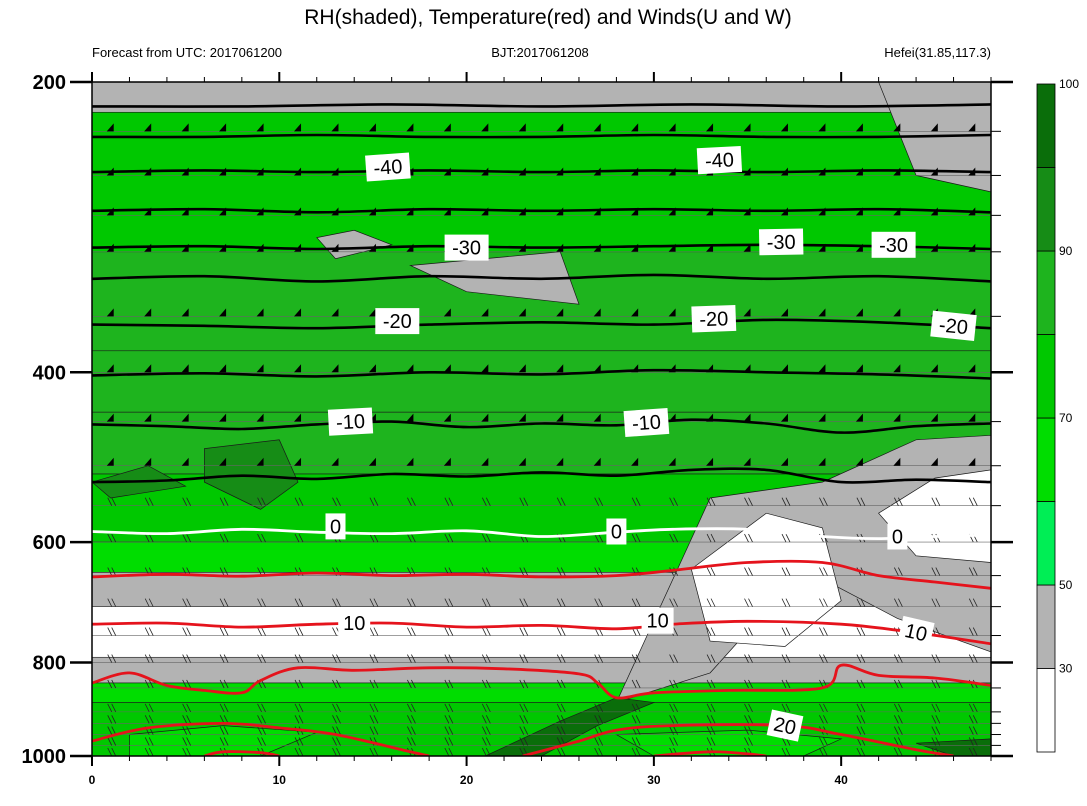 The width and height of the screenshot is (1087, 806). I want to click on colorbar-label: 90, so click(1066, 251).